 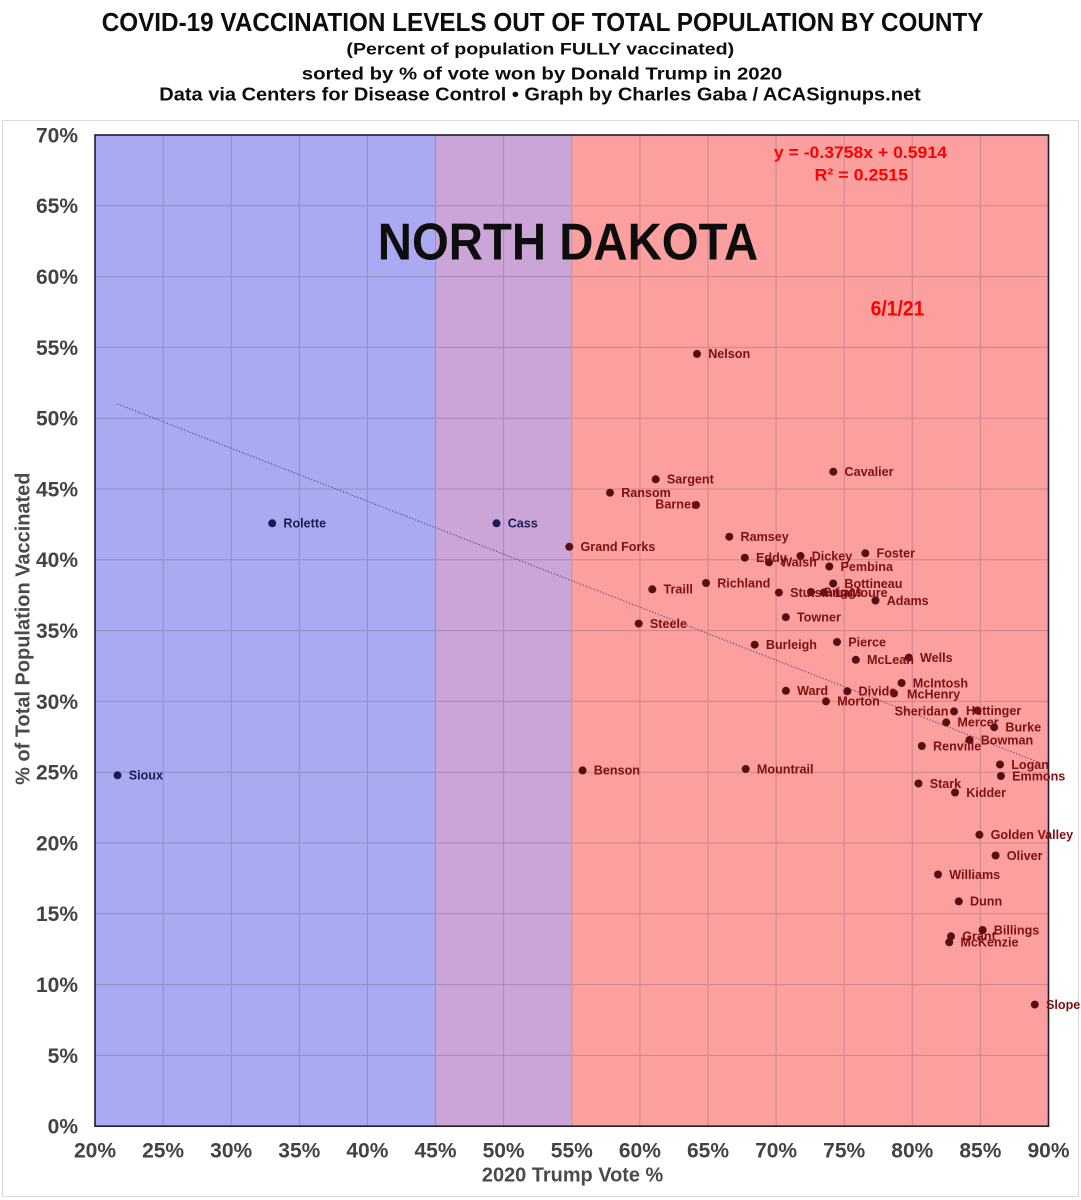 I want to click on svg-text: Hettinger, so click(x=993, y=711).